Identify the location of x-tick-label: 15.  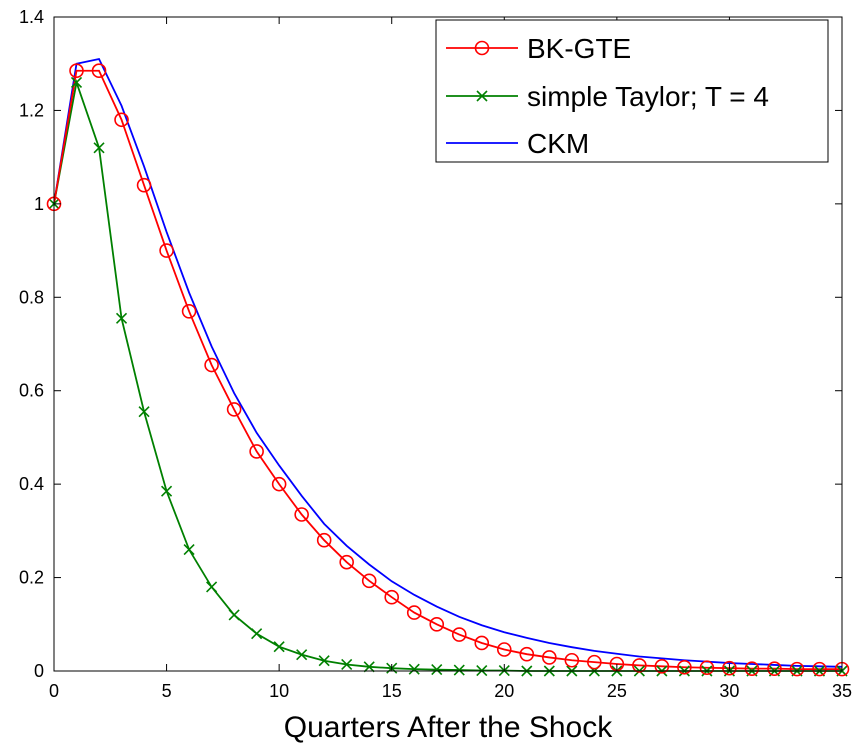
(392, 691).